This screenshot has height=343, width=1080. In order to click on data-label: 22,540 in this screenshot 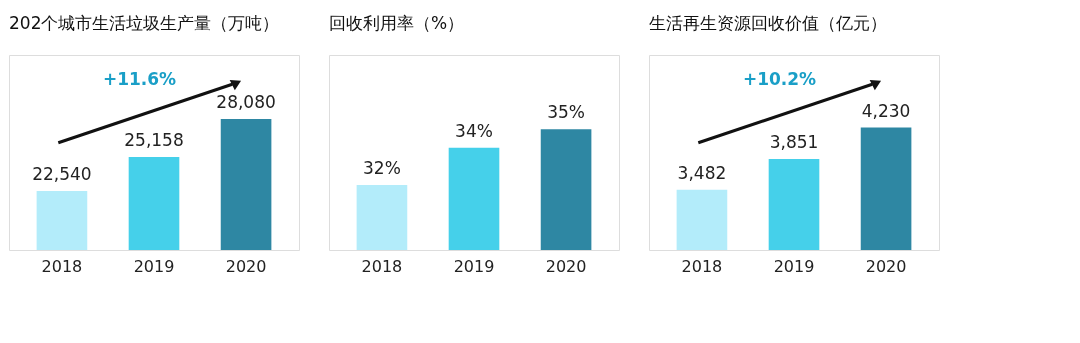, I will do `click(62, 173)`.